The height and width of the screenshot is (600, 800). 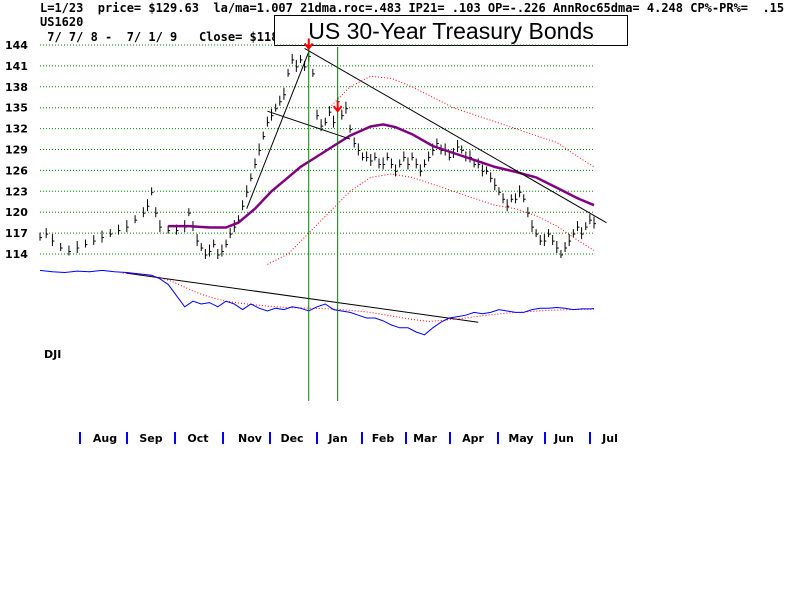 I want to click on month-label: Dec, so click(x=291, y=438).